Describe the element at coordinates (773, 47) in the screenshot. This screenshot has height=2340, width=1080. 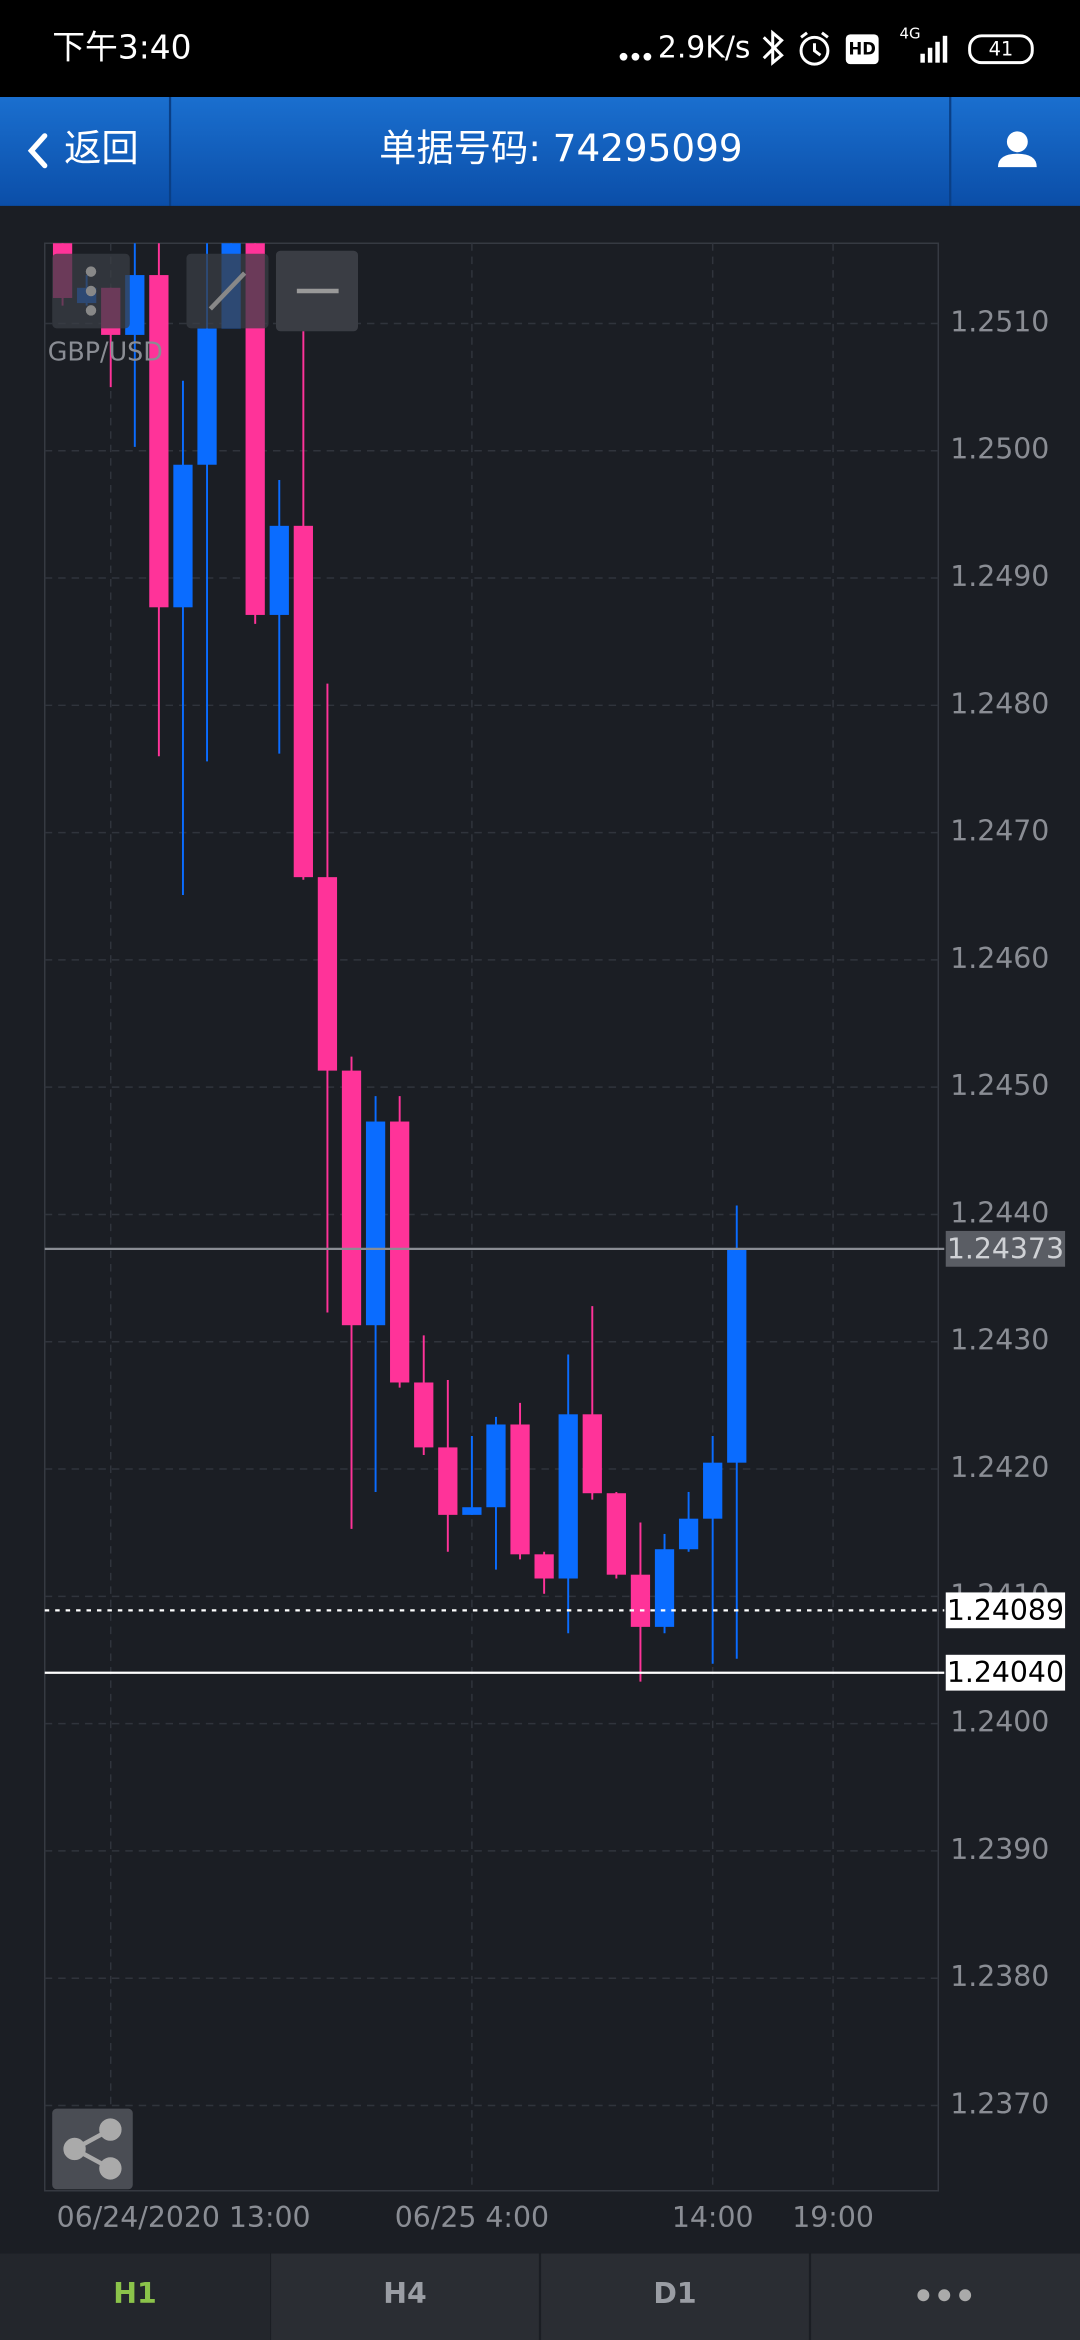
I see `bluetooth-icon` at that location.